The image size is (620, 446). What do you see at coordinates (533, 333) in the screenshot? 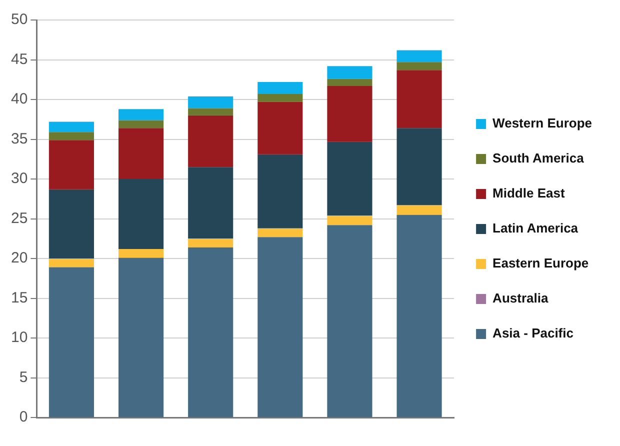
I see `legend-label: Asia - Pacific` at bounding box center [533, 333].